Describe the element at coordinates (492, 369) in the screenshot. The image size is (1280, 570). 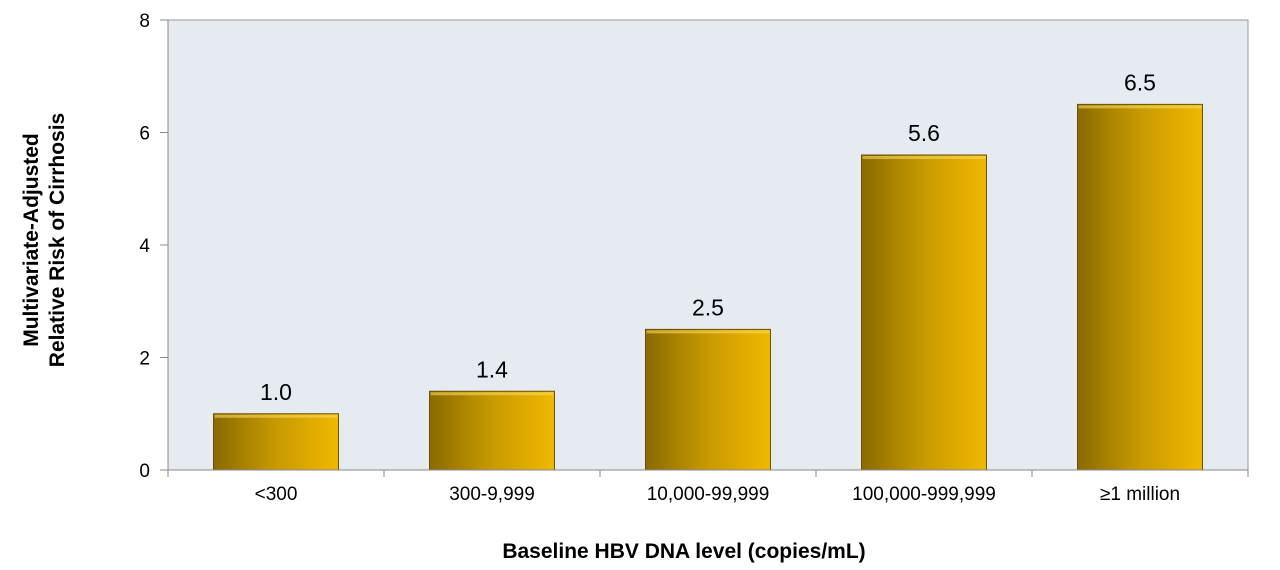
I see `data-label: 1.4` at that location.